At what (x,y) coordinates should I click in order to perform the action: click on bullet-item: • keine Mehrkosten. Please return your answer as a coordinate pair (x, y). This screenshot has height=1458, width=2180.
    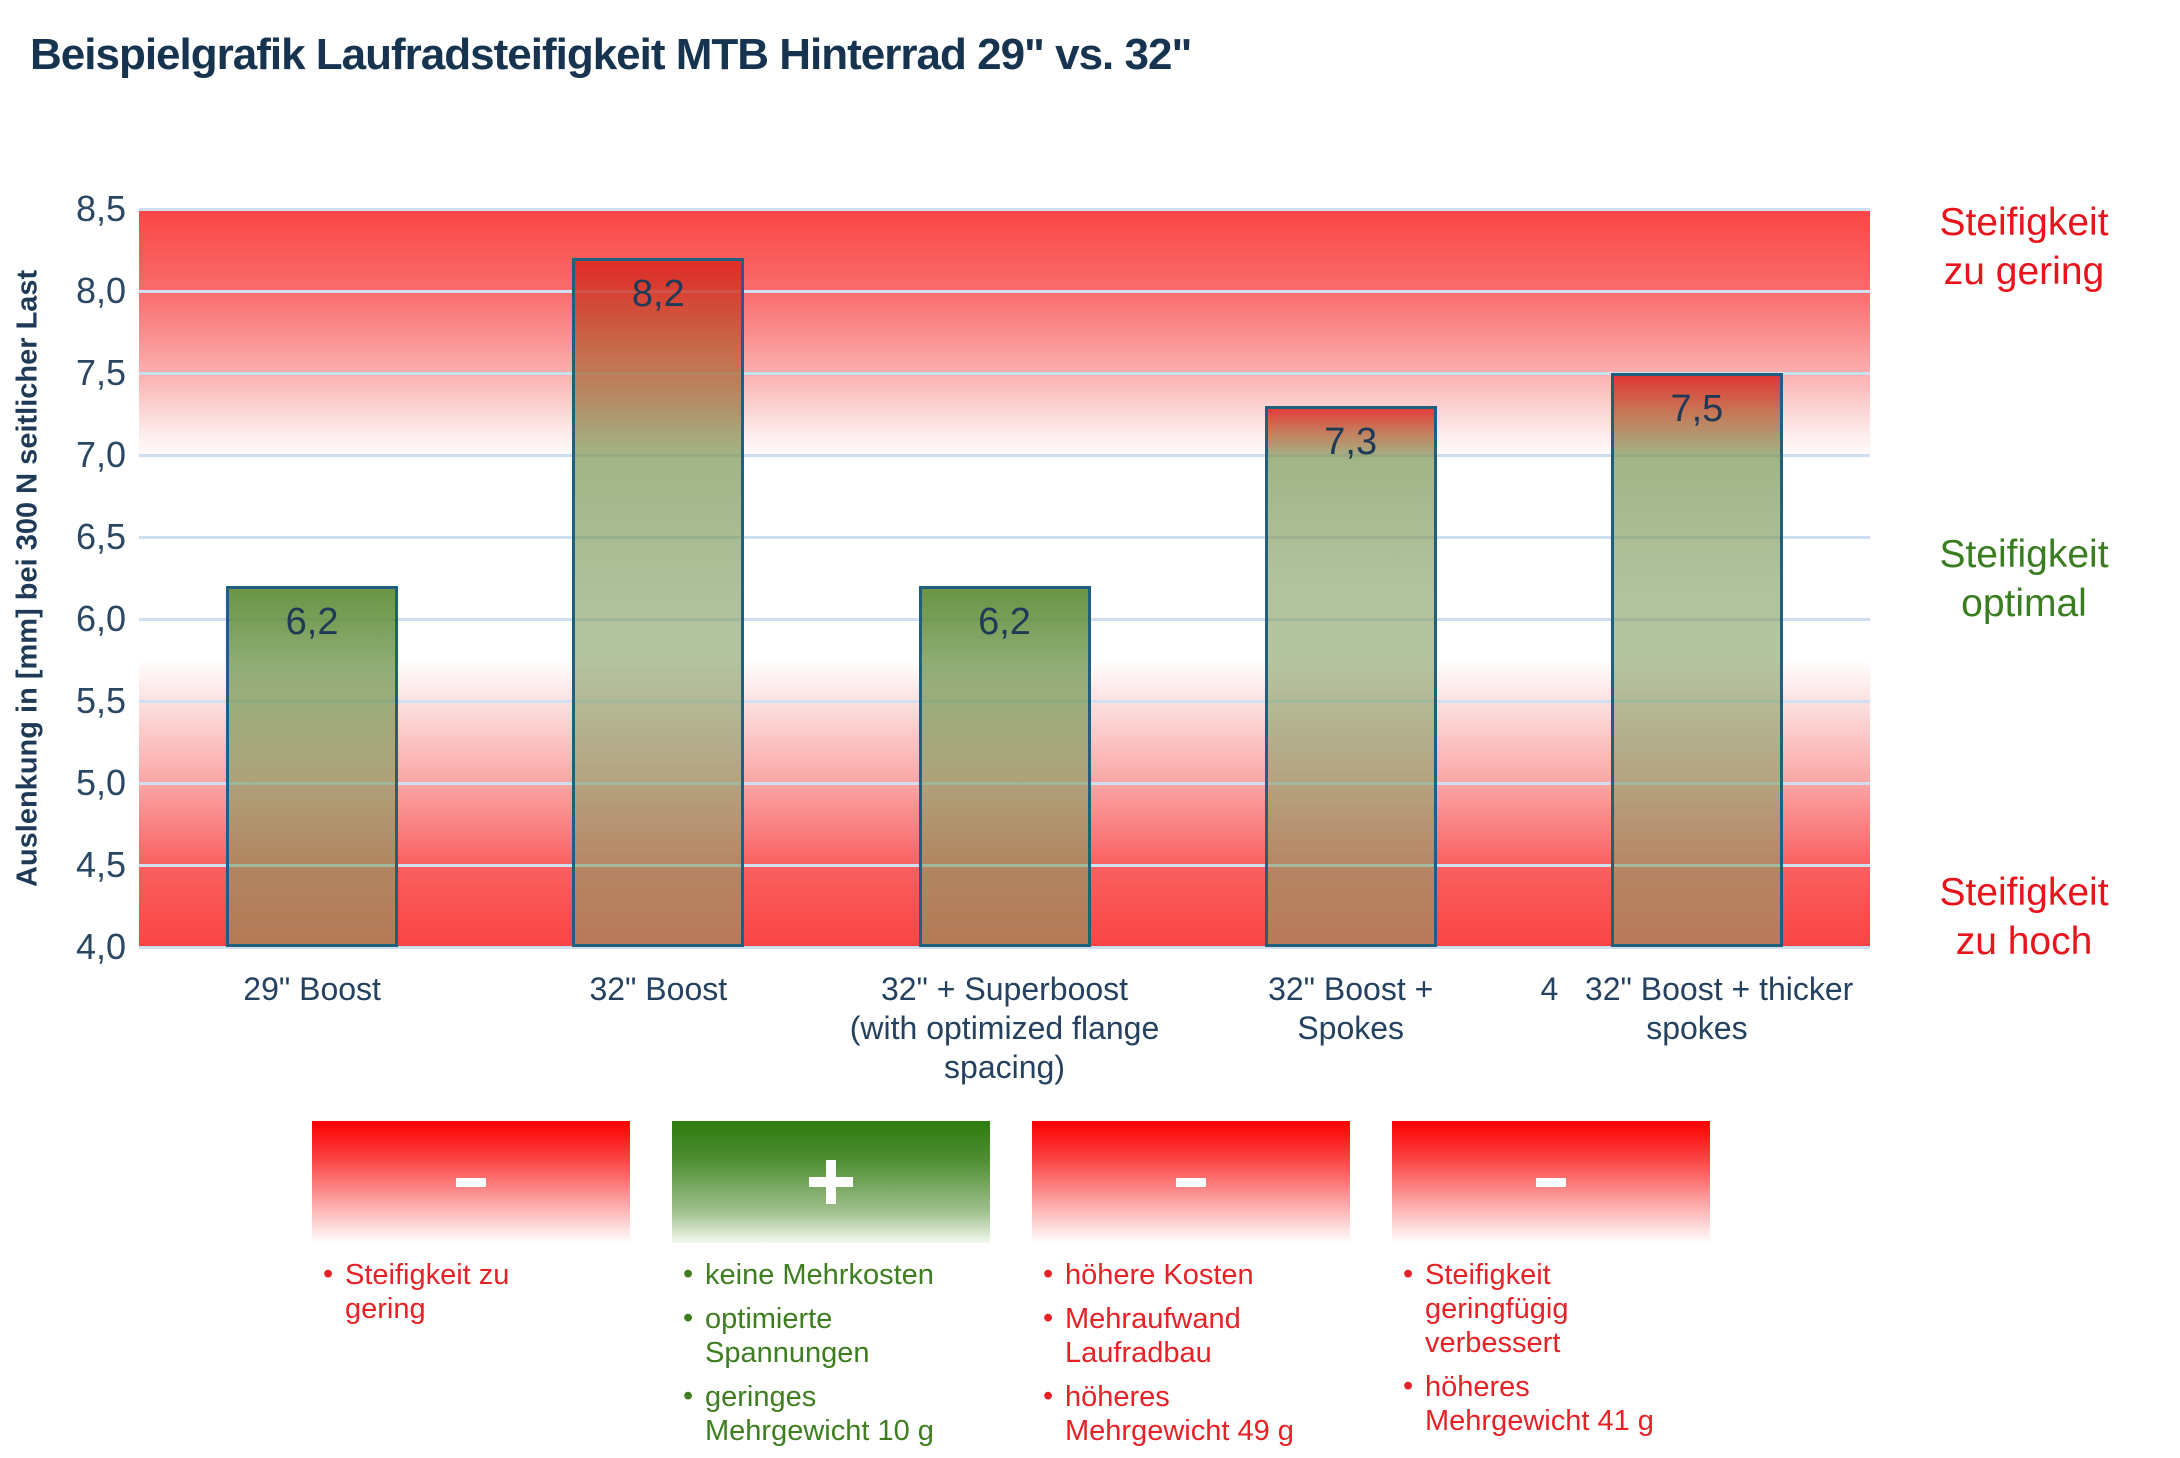
    Looking at the image, I should click on (814, 1275).